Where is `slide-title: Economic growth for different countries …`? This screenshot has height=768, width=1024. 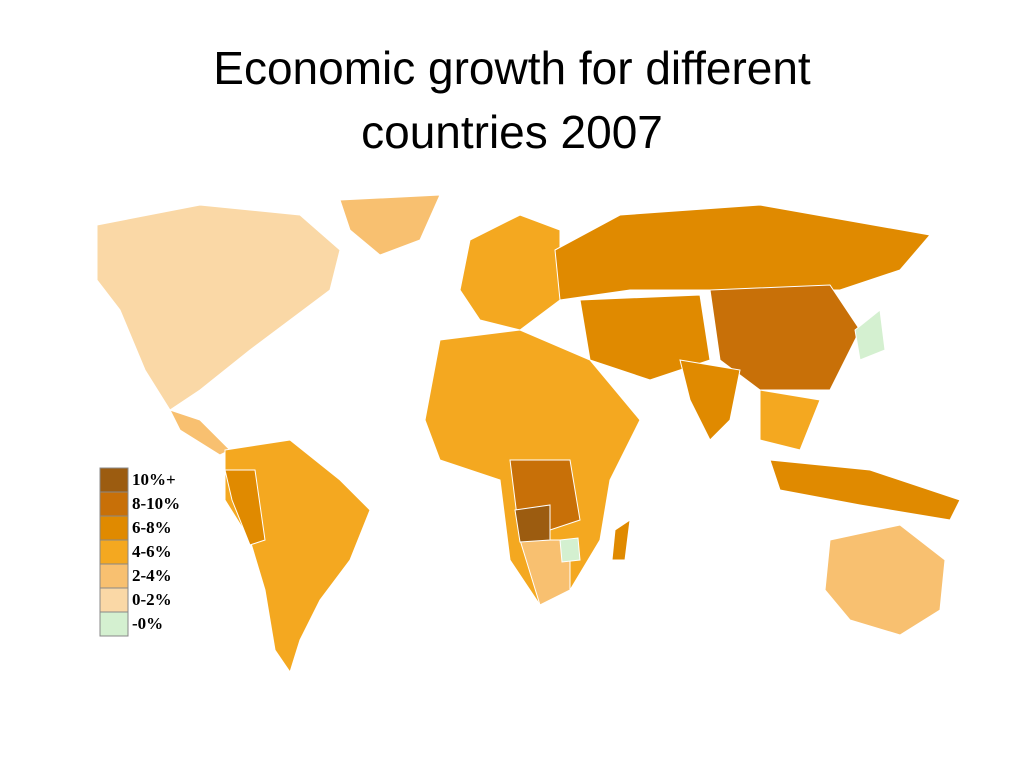
slide-title: Economic growth for different countries … is located at coordinates (512, 100).